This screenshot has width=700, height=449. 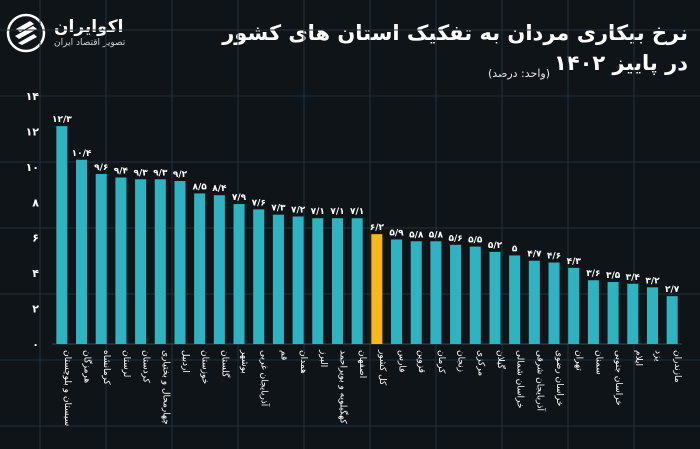 I want to click on bar-value-label: ۸/۴, so click(x=219, y=189).